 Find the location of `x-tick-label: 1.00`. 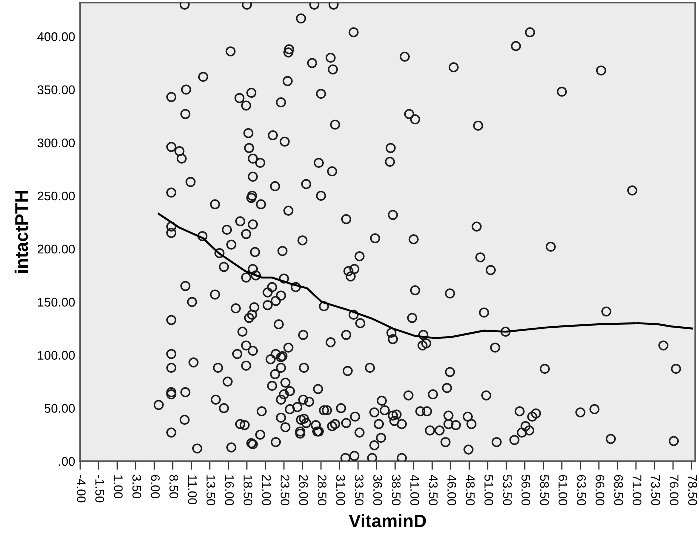

x-tick-label: 1.00 is located at coordinates (118, 487).